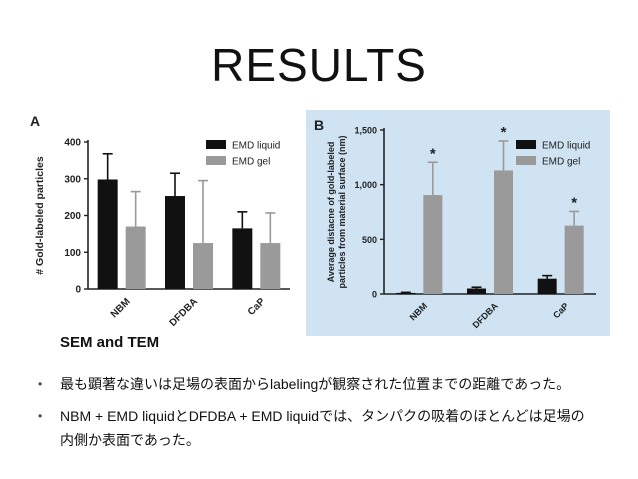 This screenshot has height=479, width=638. I want to click on y-tick-label: 300, so click(72, 179).